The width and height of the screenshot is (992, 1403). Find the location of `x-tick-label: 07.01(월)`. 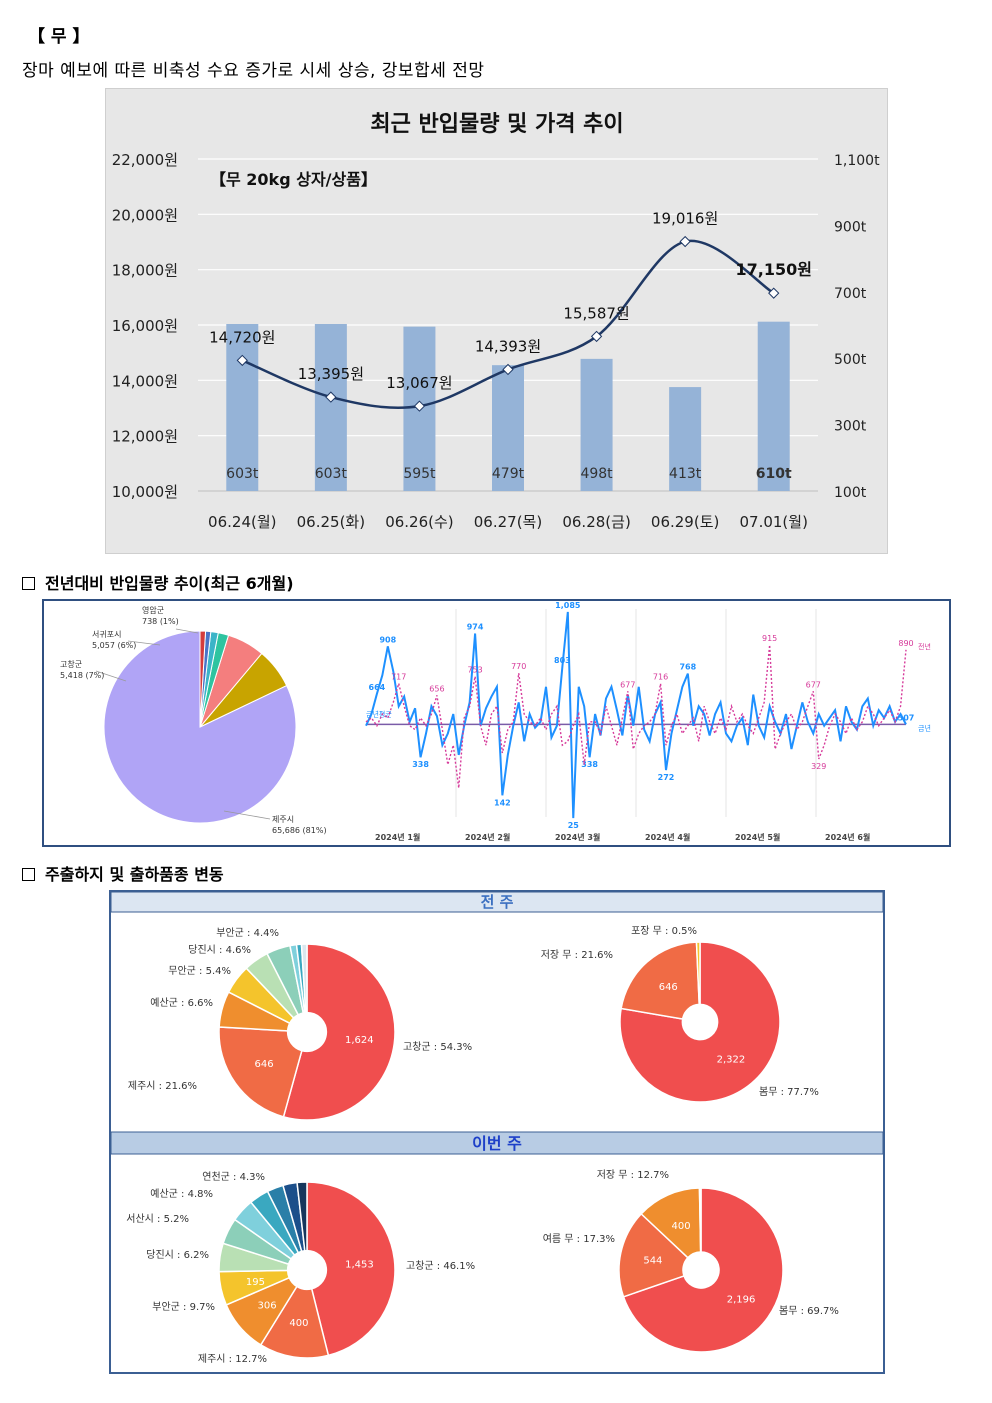

x-tick-label: 07.01(월) is located at coordinates (773, 522).